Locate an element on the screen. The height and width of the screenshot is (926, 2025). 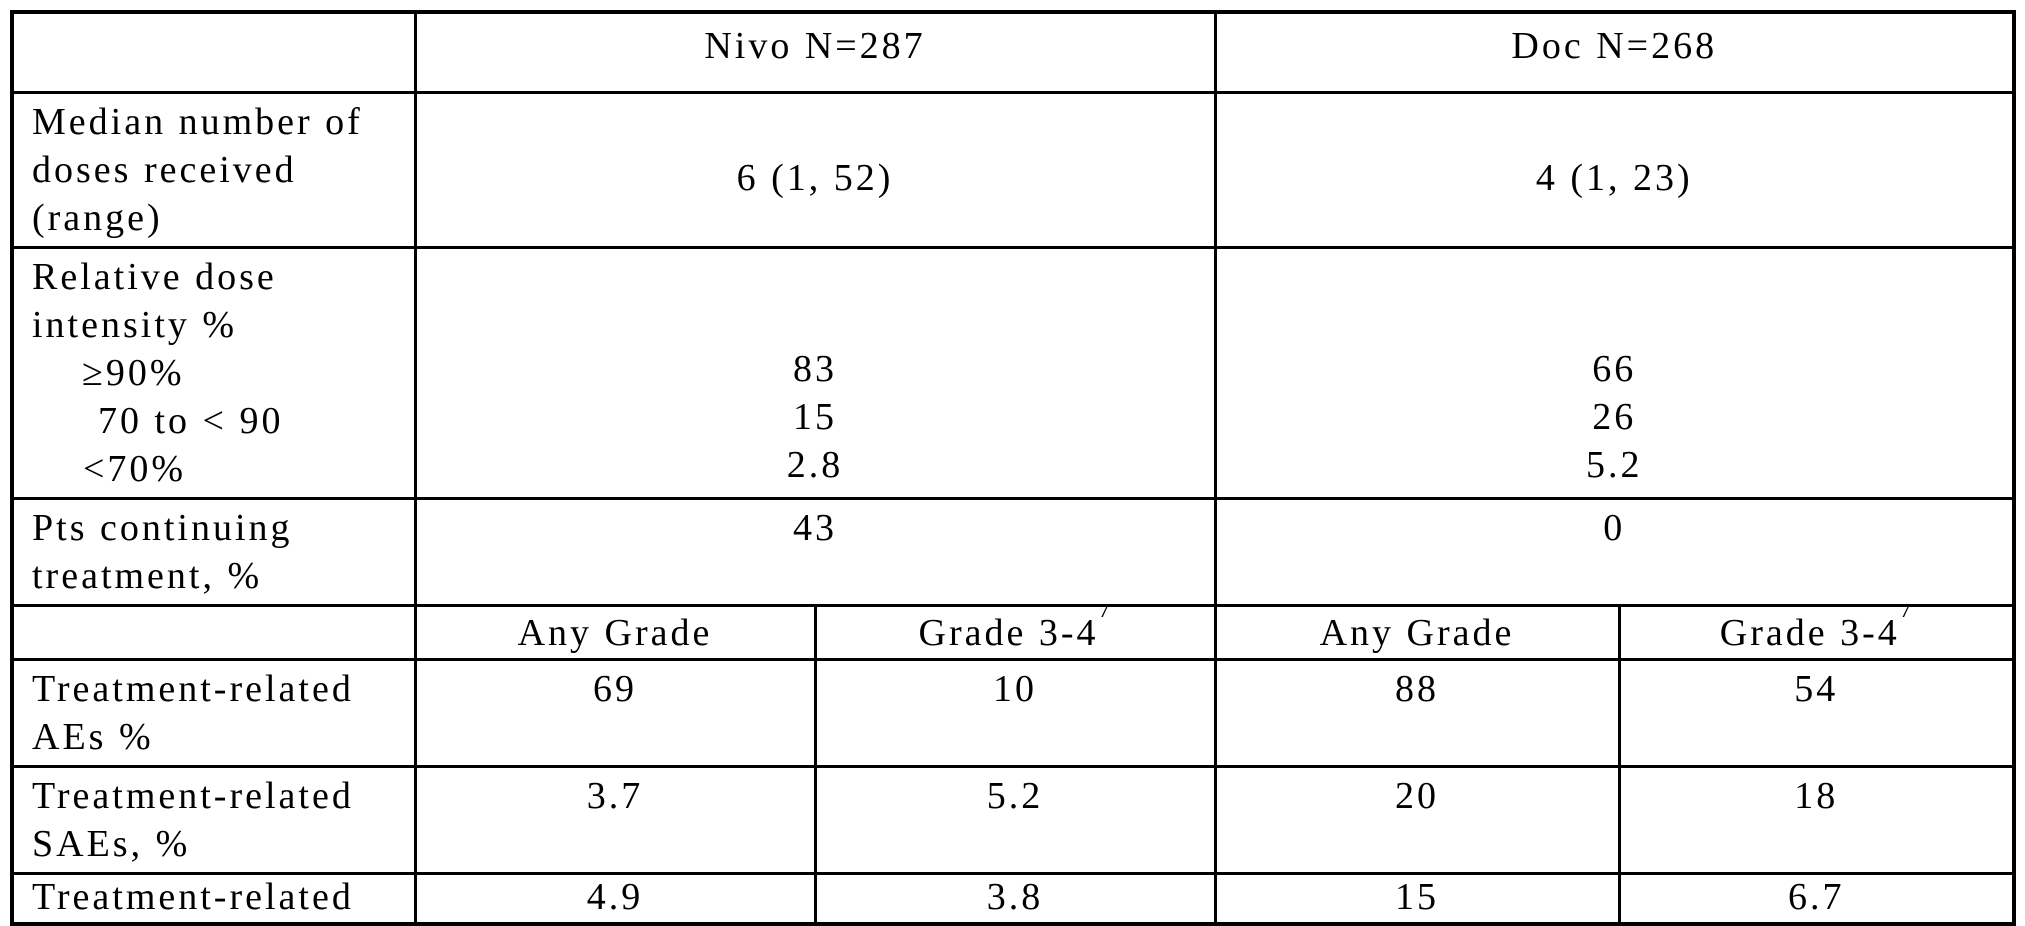
header-cell-nivo: Nivo N=287 is located at coordinates (815, 52).